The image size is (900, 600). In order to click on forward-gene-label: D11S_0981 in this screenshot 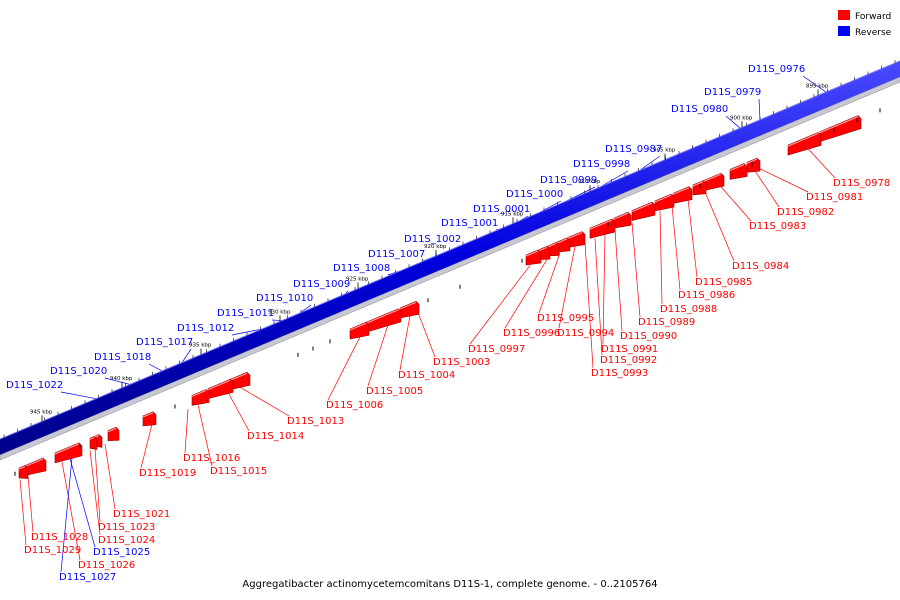, I will do `click(834, 197)`.